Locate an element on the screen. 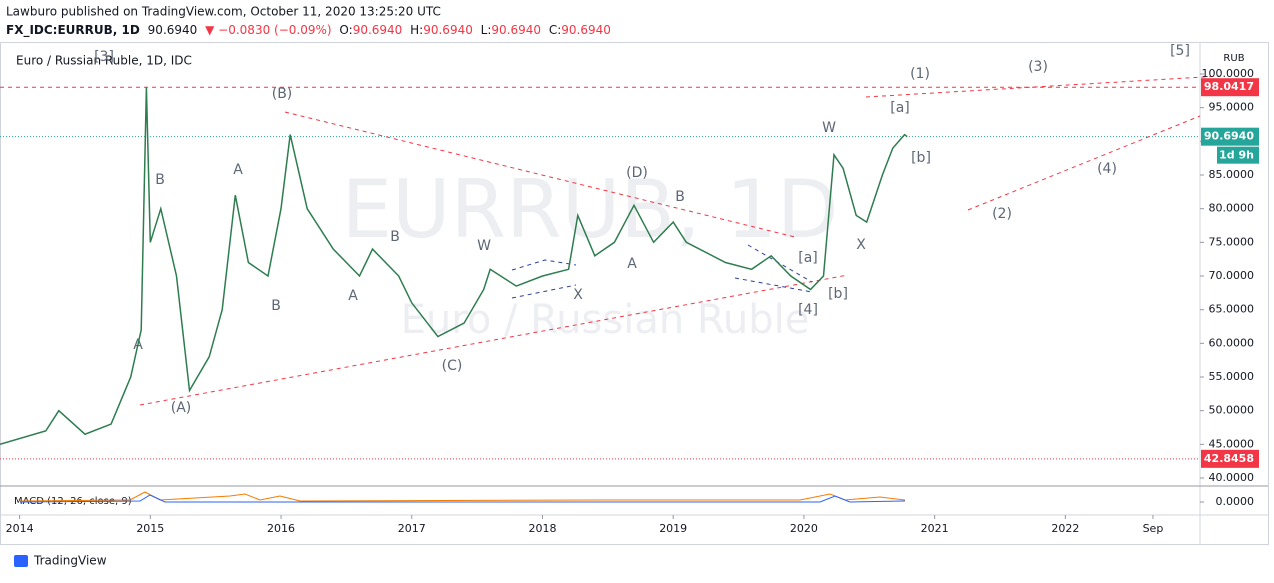 The height and width of the screenshot is (583, 1274). x-tick-label: 2016 is located at coordinates (281, 528).